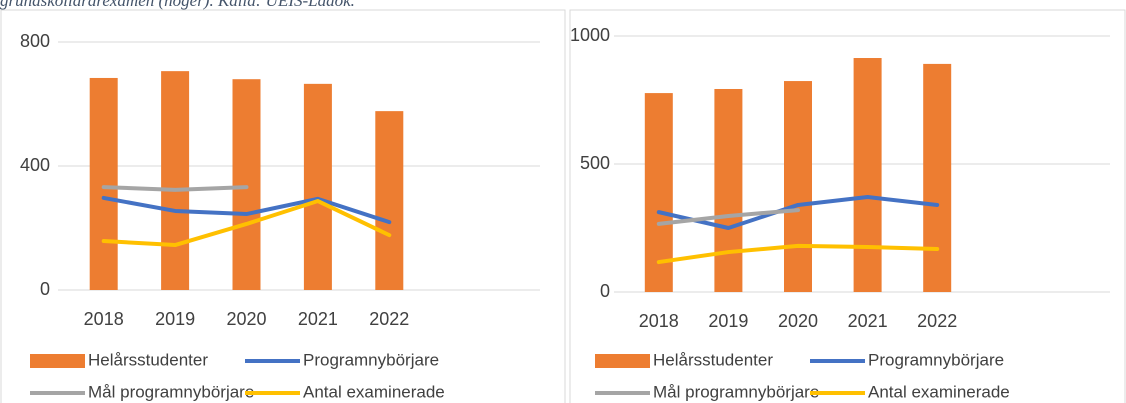 This screenshot has width=1126, height=403. I want to click on y-tick-label: 800, so click(35, 41).